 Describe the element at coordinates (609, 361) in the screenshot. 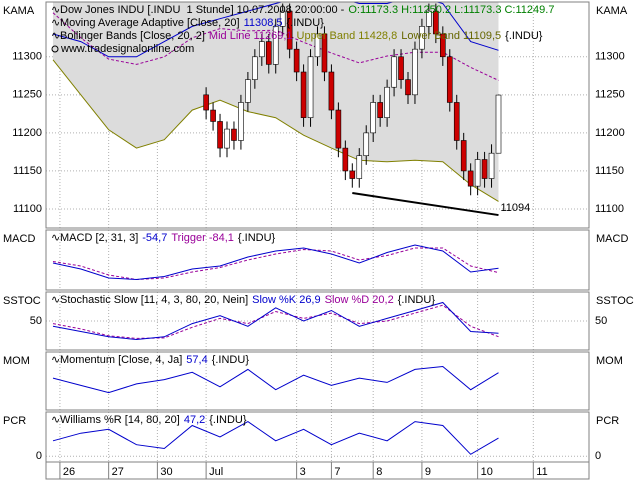

I see `axis-label-right: MOM` at that location.